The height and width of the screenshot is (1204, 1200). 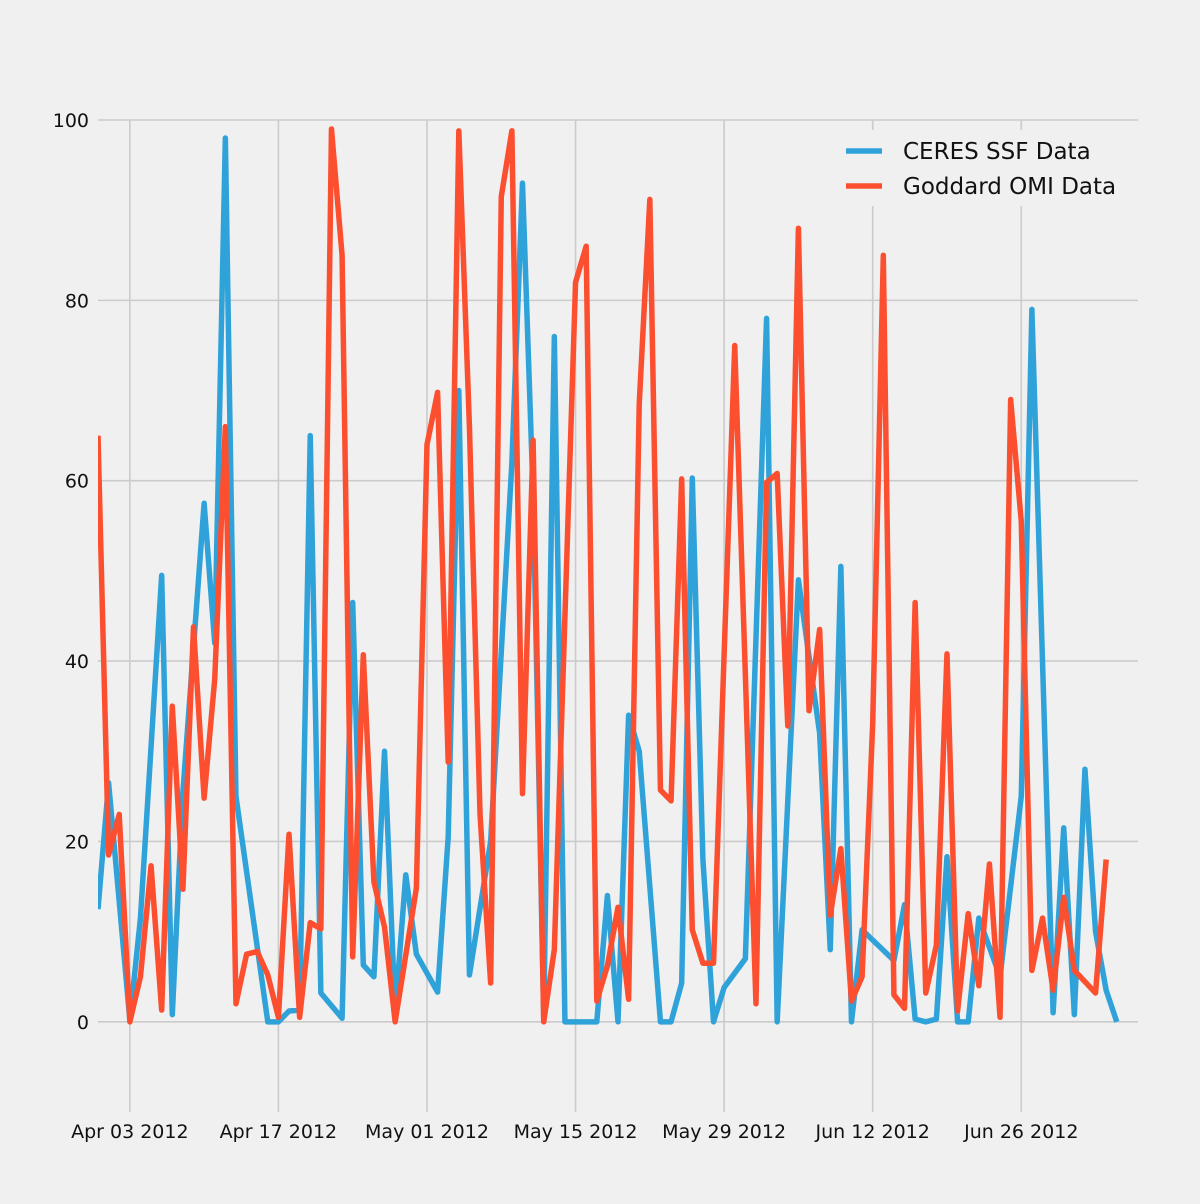 I want to click on legend-label: CERES SSF Data, so click(x=997, y=152).